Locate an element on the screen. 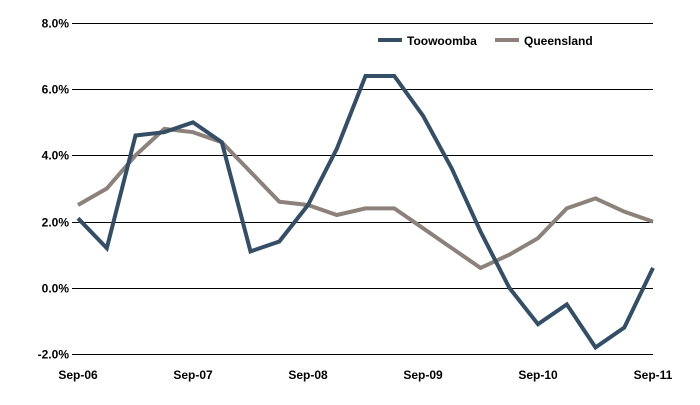  y-tick-label: 2.0% is located at coordinates (56, 223).